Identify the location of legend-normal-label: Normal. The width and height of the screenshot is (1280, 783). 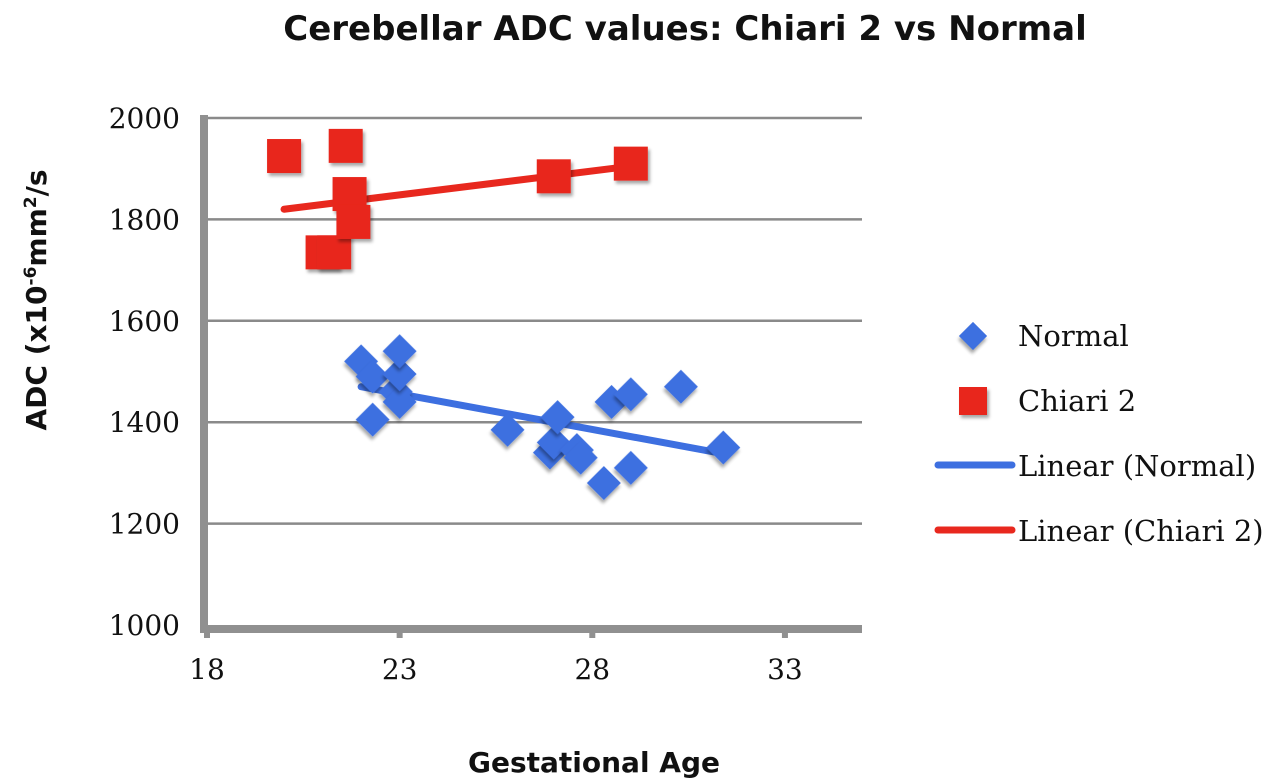
(1073, 336).